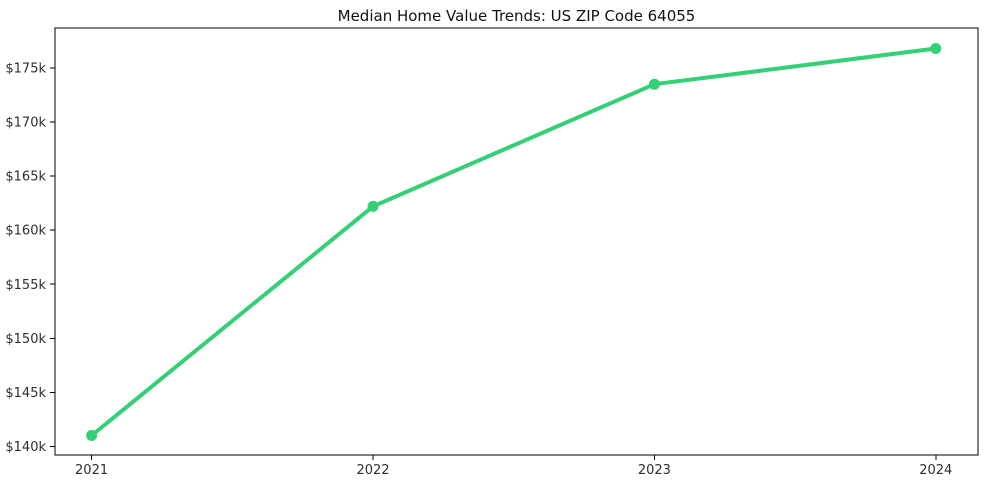  What do you see at coordinates (935, 470) in the screenshot?
I see `x-axis-tick-label: 2024` at bounding box center [935, 470].